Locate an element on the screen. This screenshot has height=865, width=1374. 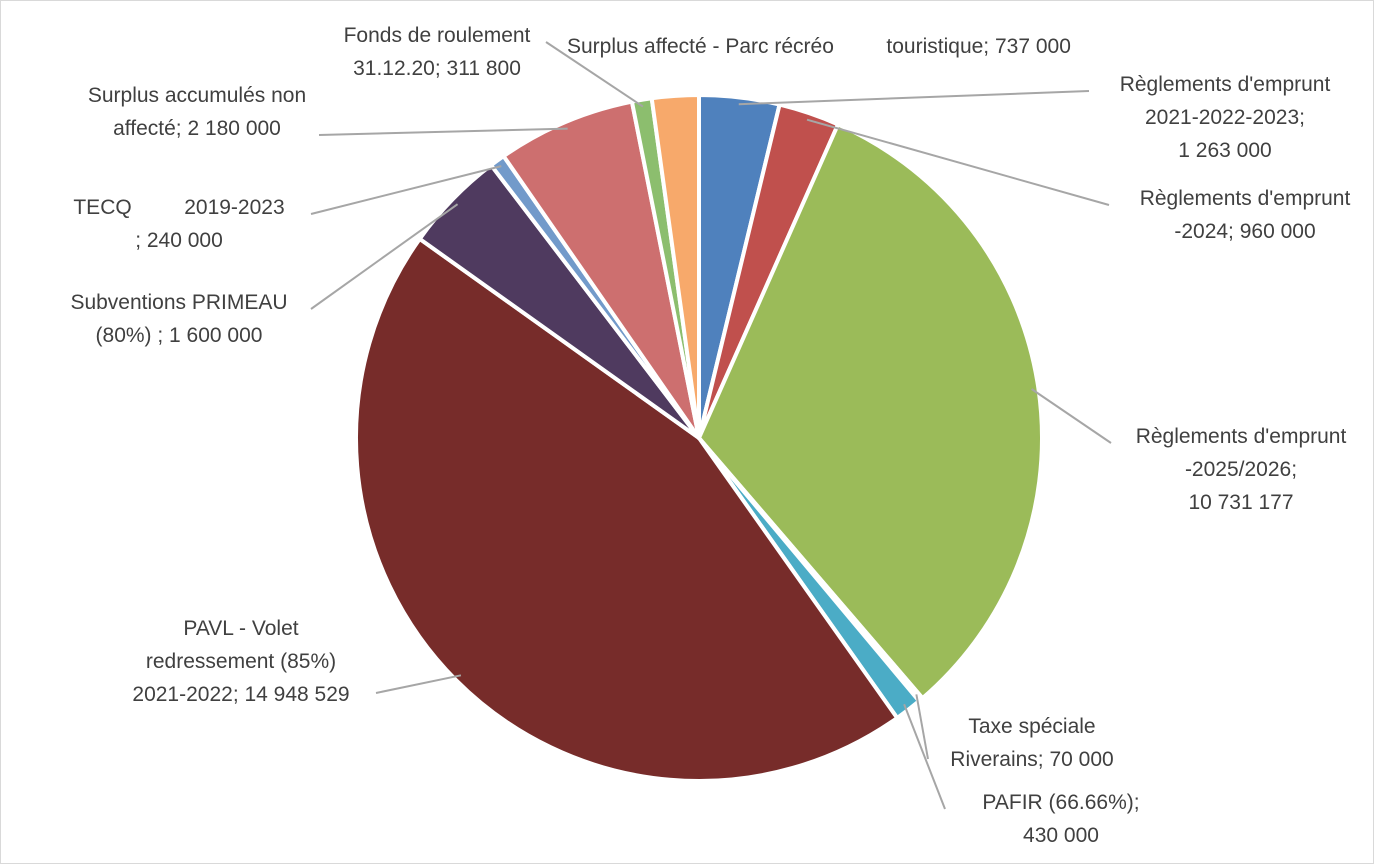
slice-label-7: TECQ 2019-2023; 240 000 is located at coordinates (178, 224).